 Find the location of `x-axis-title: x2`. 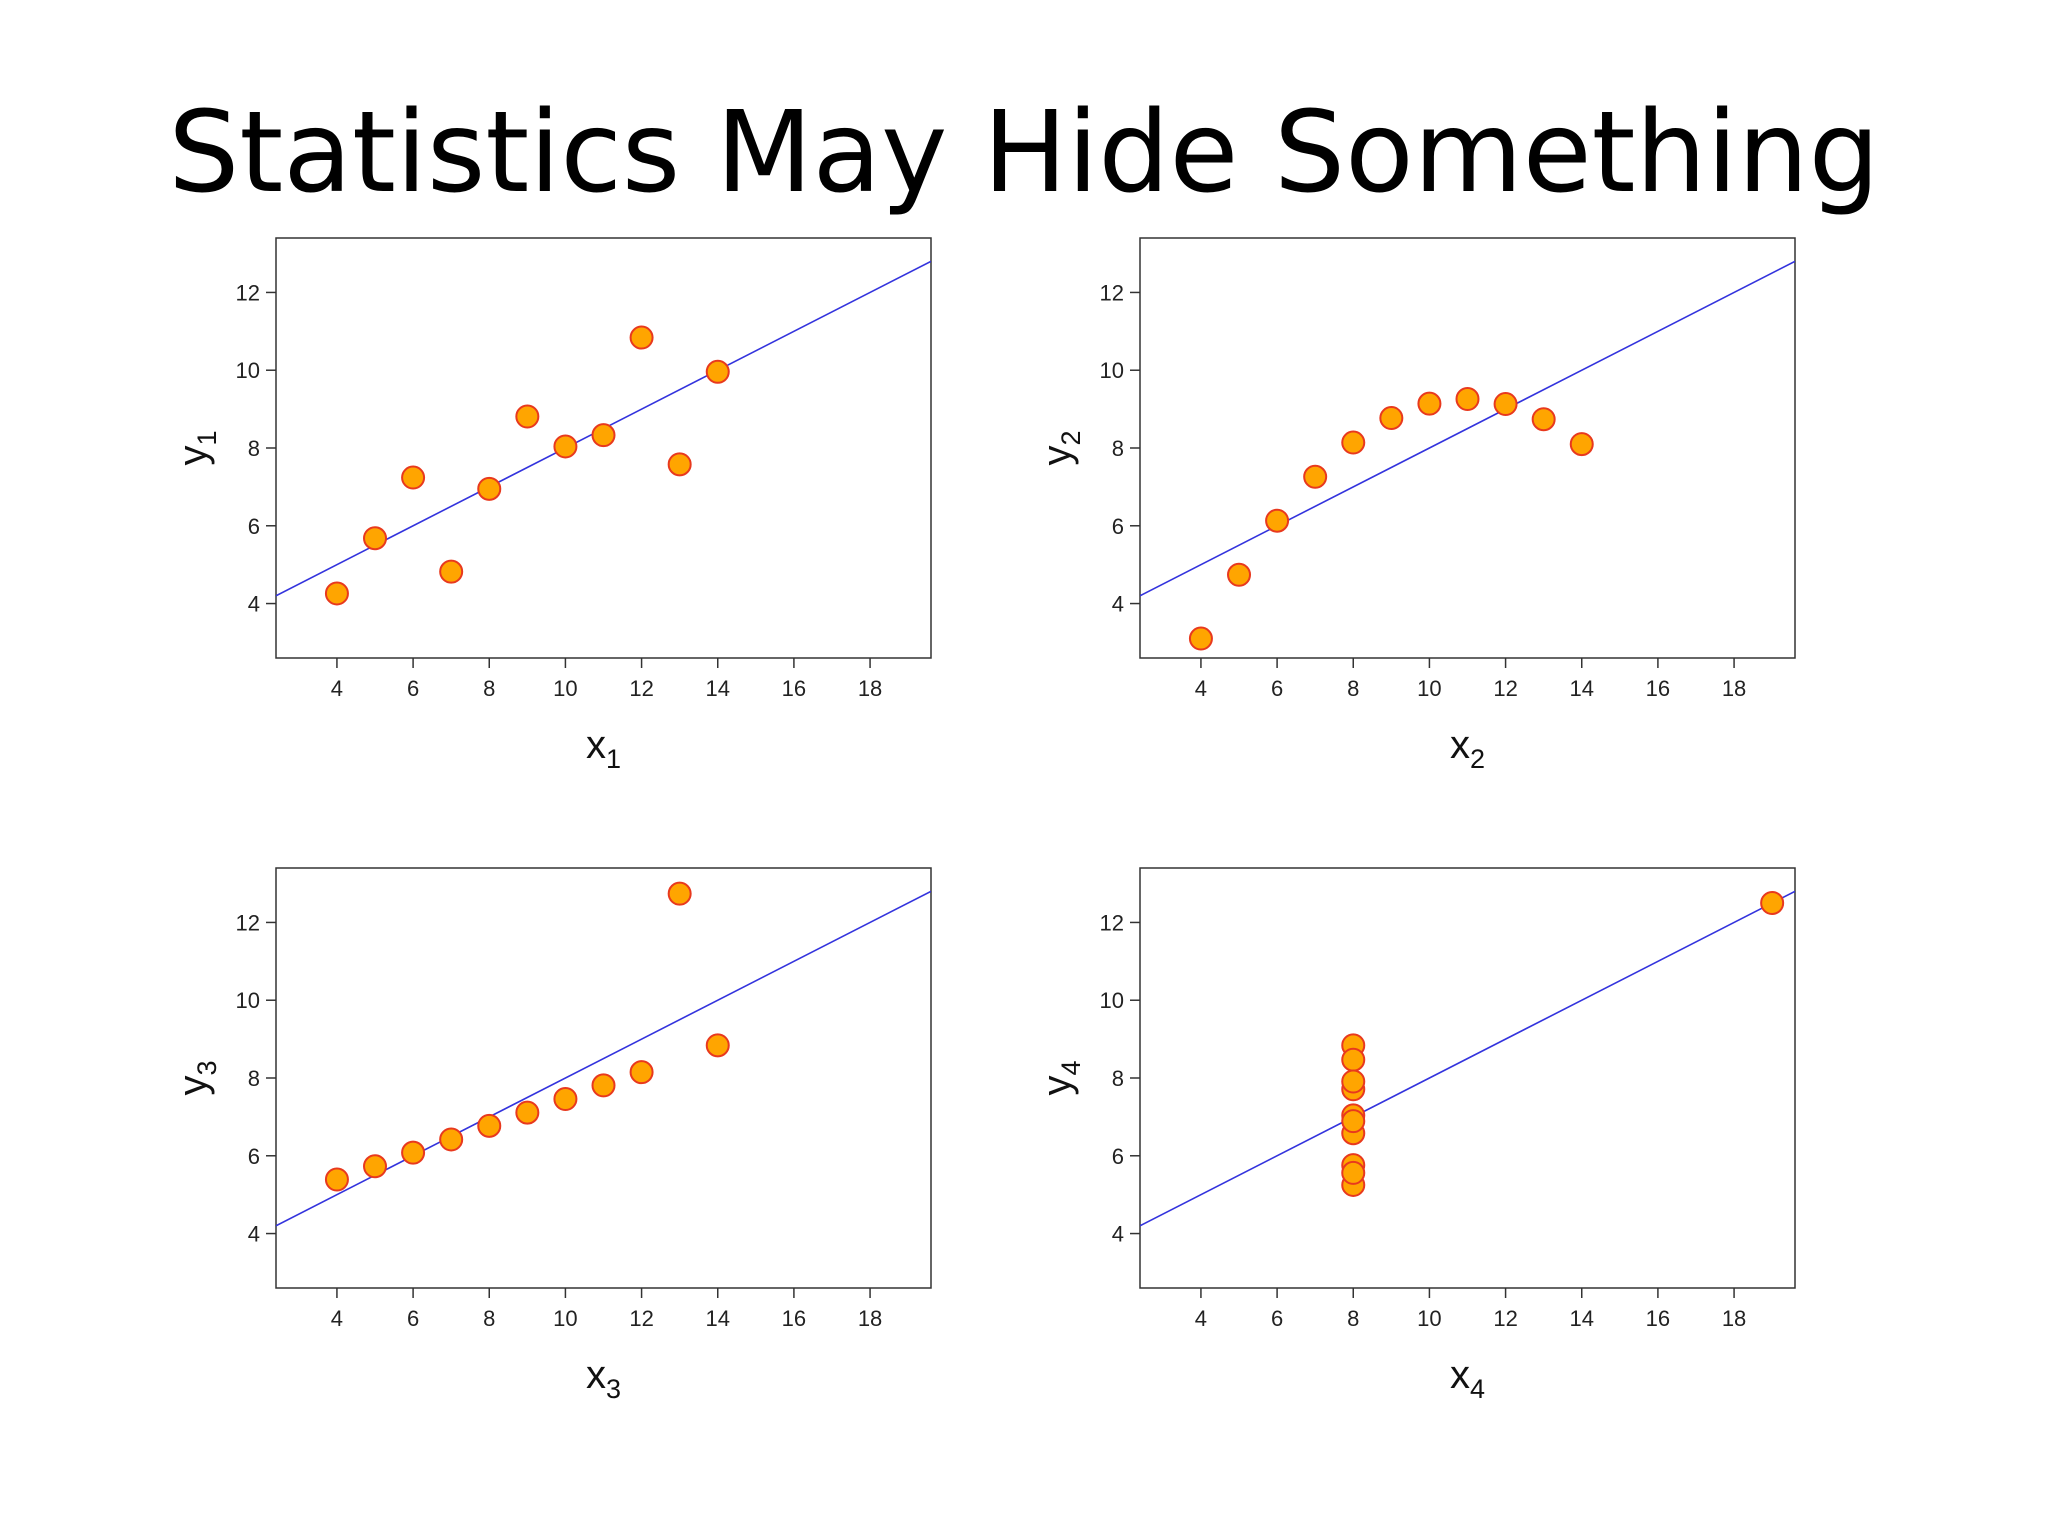

x-axis-title: x2 is located at coordinates (1467, 748).